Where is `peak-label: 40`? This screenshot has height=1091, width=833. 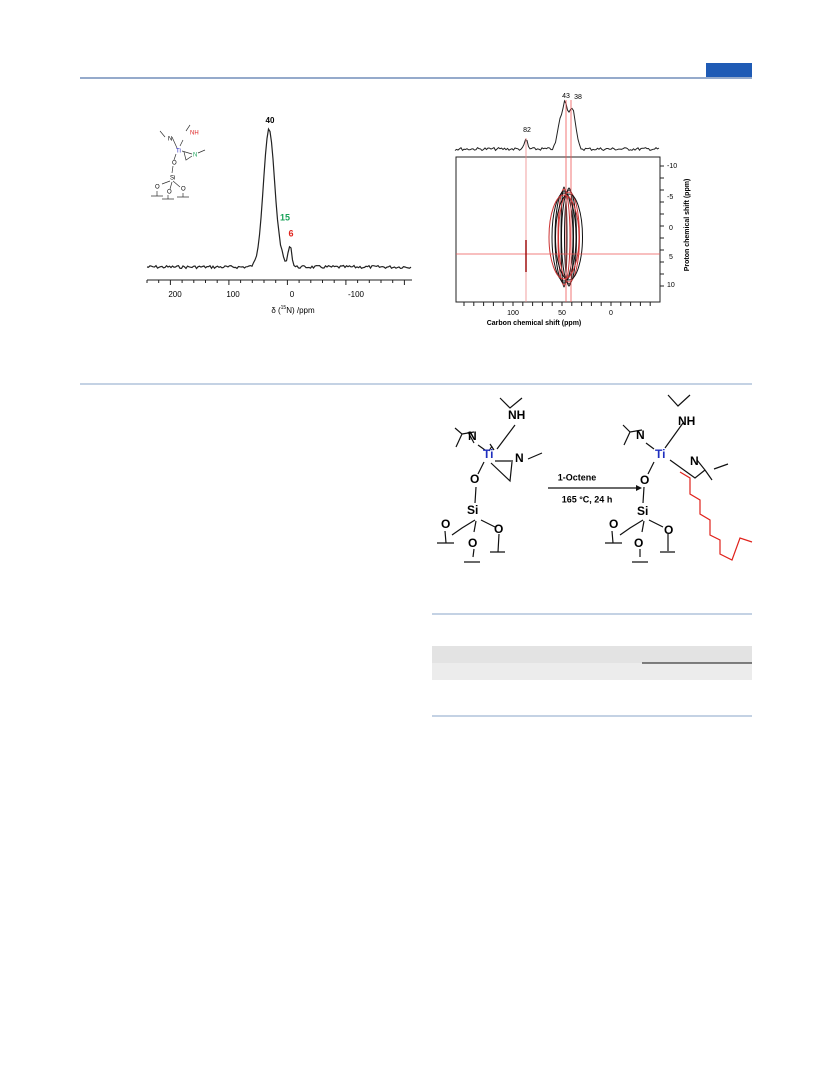
peak-label: 40 is located at coordinates (270, 120).